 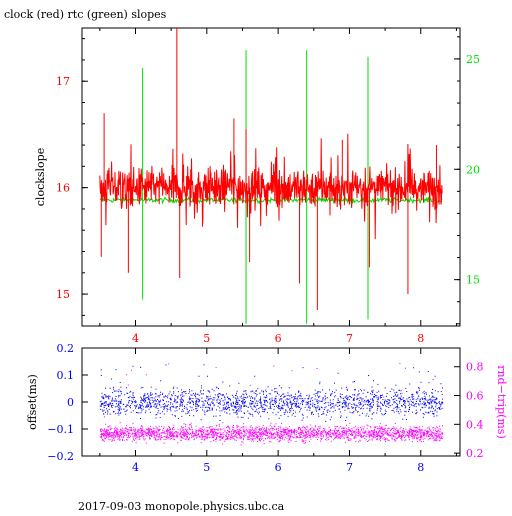 I want to click on rndtrip-points, so click(x=271, y=404).